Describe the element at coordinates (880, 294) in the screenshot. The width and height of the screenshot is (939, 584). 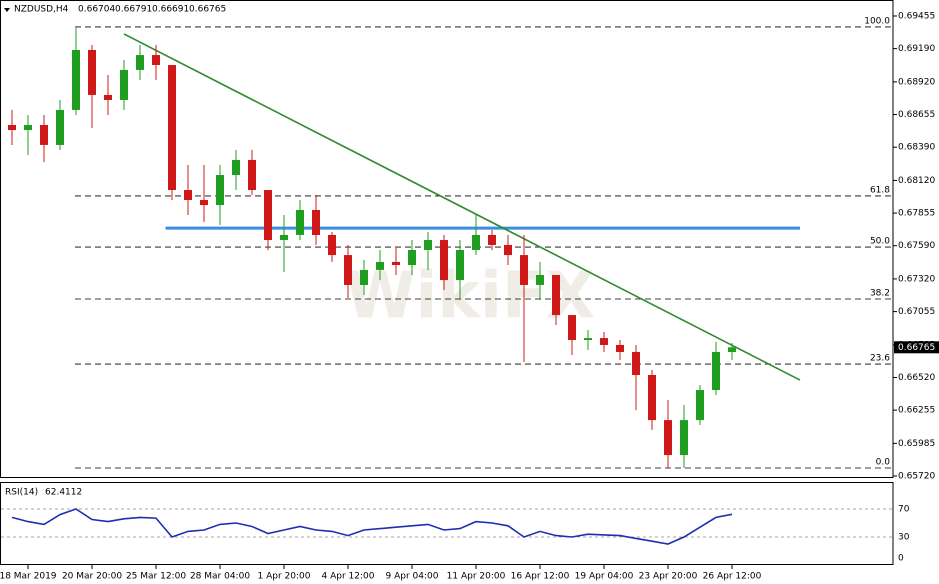
I see `fib-label: 38.2` at that location.